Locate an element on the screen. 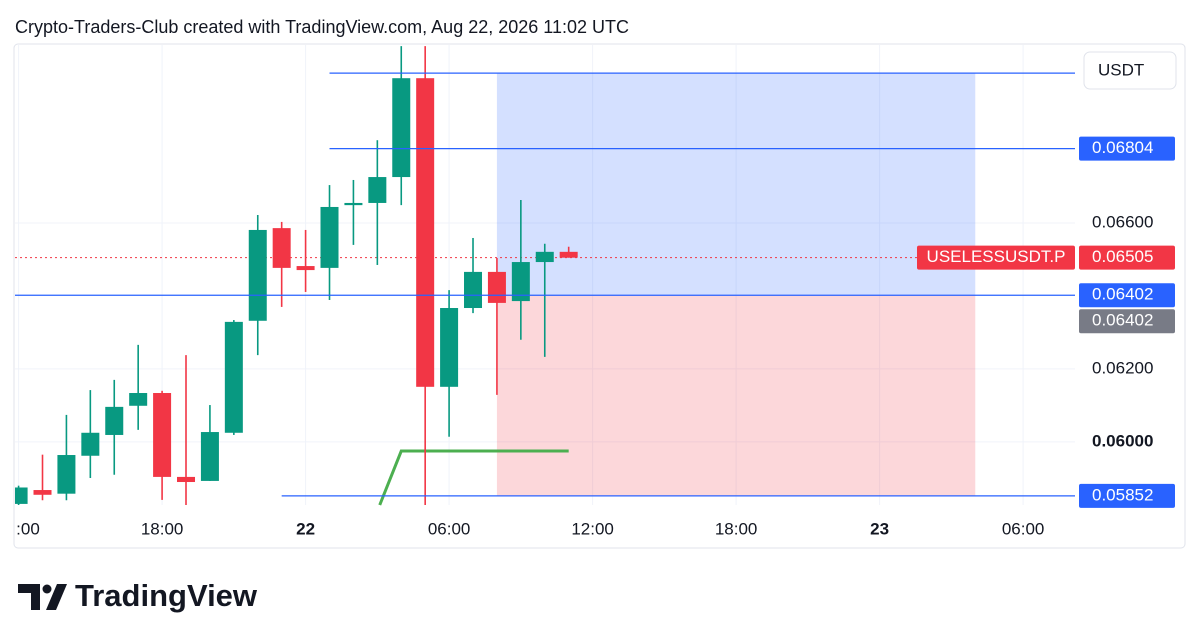 The image size is (1199, 643). x-tick-label: 22 is located at coordinates (305, 528).